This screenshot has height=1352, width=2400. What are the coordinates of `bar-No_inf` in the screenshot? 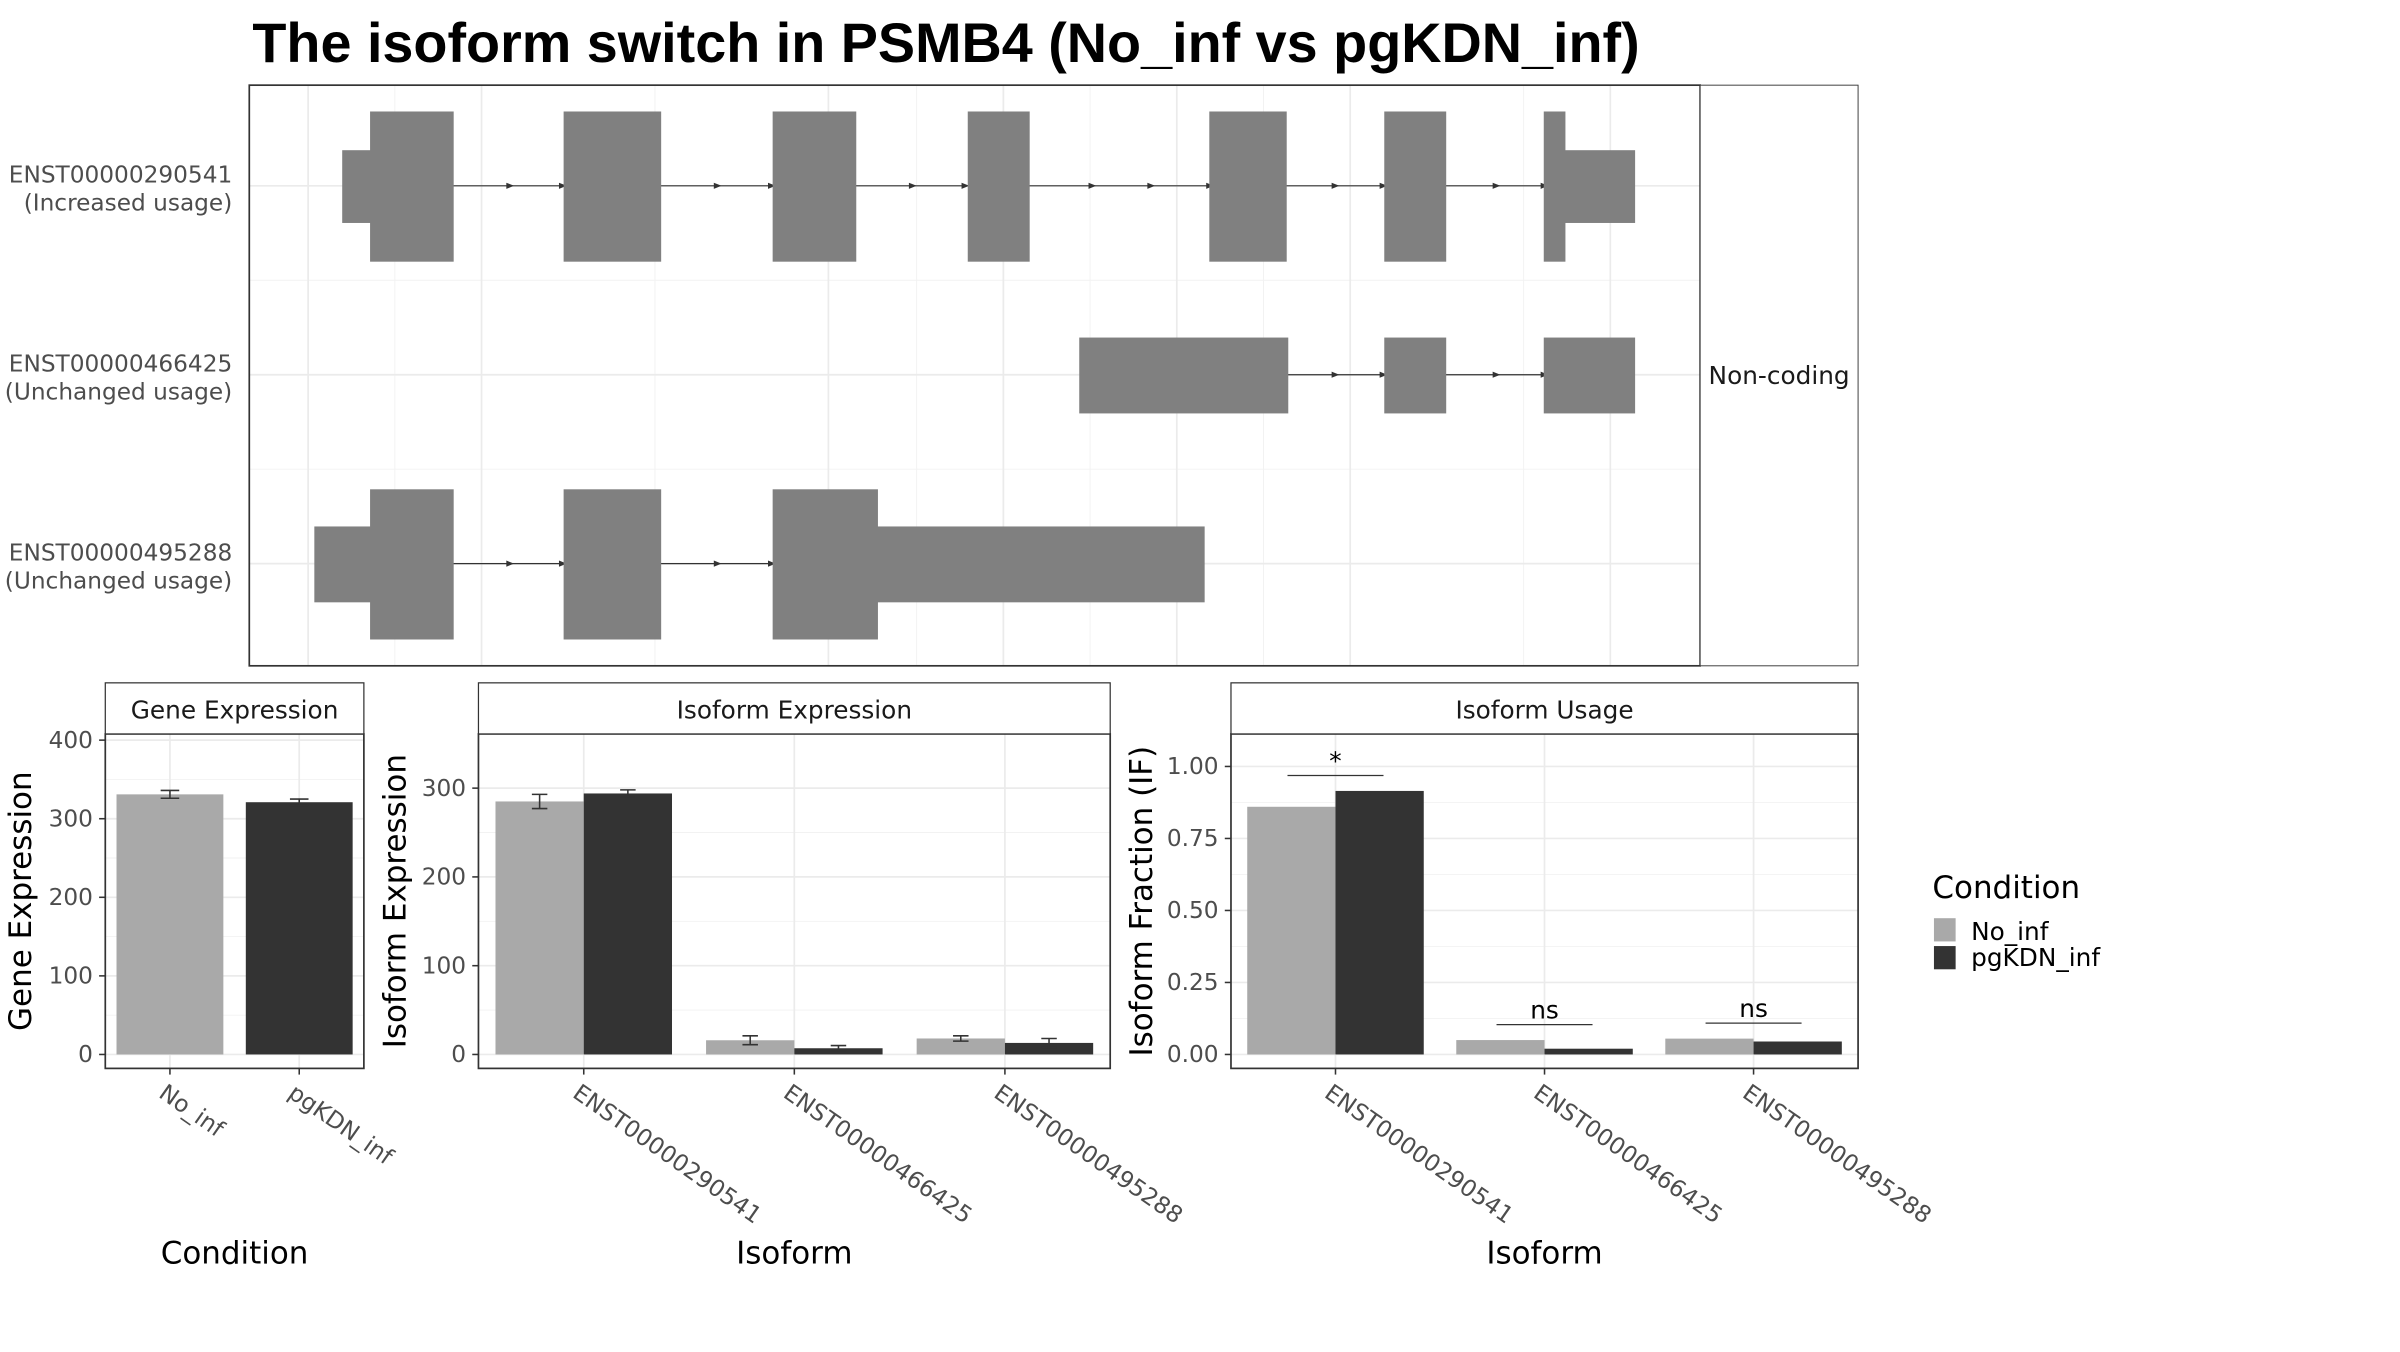 It's located at (170, 924).